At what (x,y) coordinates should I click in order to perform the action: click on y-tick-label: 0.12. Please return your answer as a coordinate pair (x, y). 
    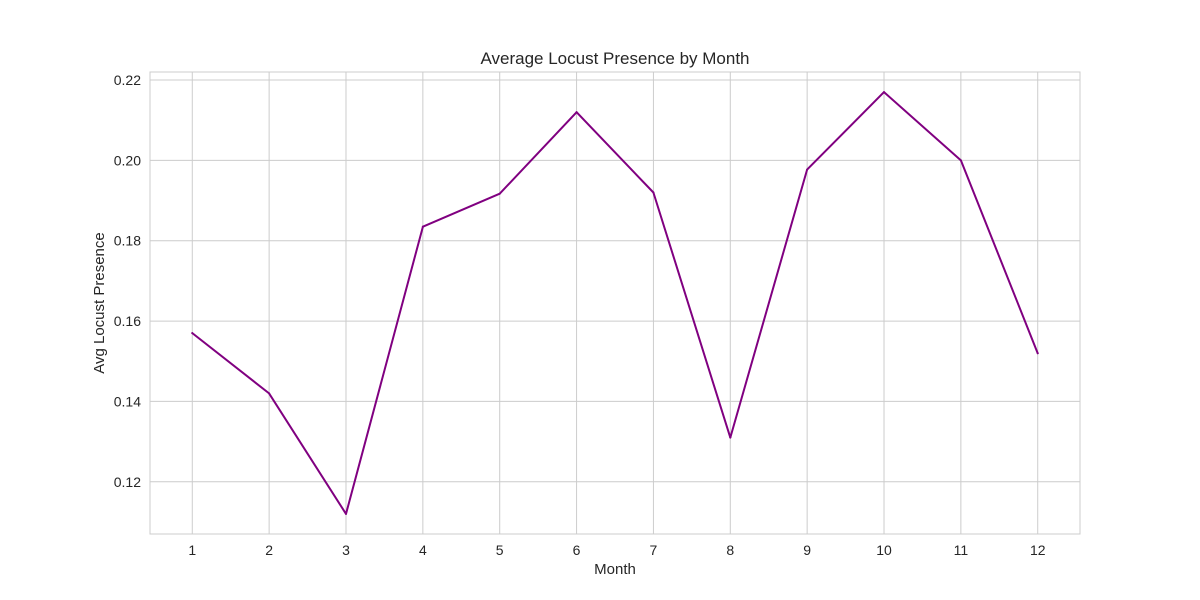
    Looking at the image, I should click on (127, 482).